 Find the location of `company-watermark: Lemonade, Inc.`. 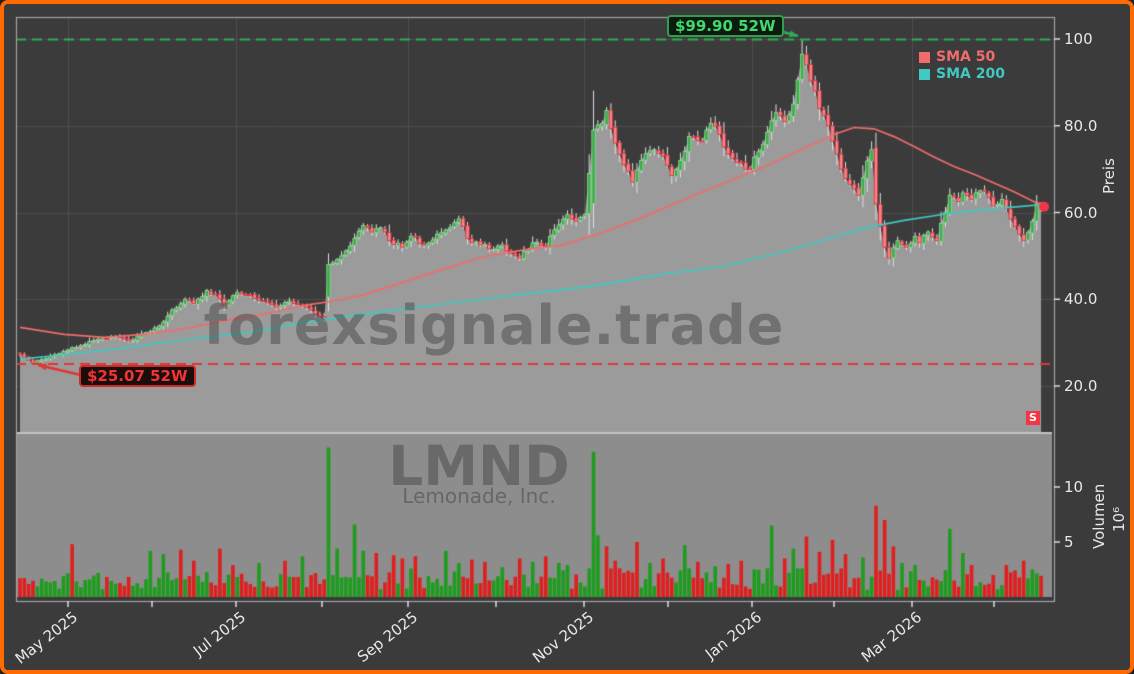

company-watermark: Lemonade, Inc. is located at coordinates (479, 496).